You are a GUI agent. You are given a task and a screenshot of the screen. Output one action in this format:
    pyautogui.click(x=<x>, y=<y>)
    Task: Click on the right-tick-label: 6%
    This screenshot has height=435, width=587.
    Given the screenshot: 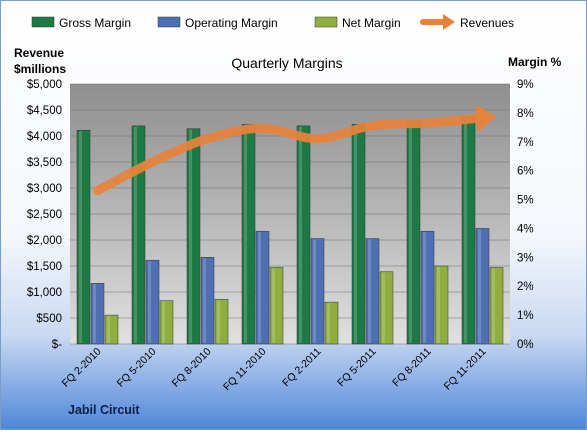 What is the action you would take?
    pyautogui.click(x=525, y=172)
    